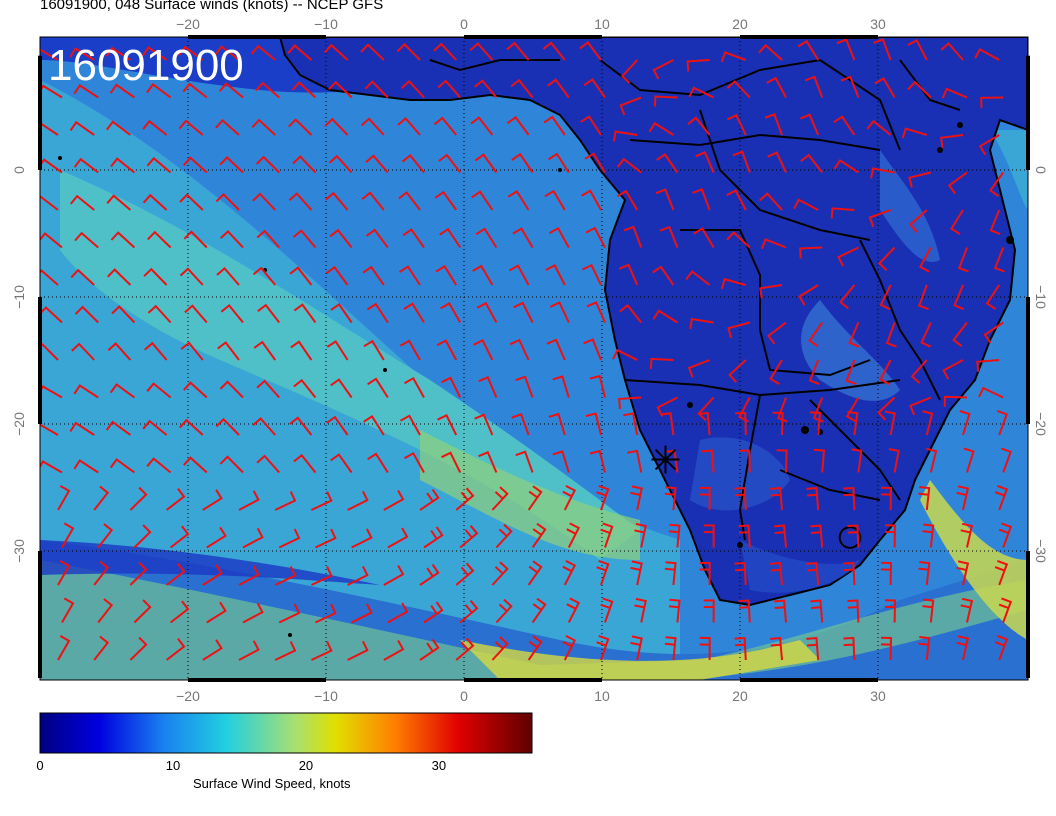  Describe the element at coordinates (439, 765) in the screenshot. I see `colorbar-tick-label: 30` at that location.